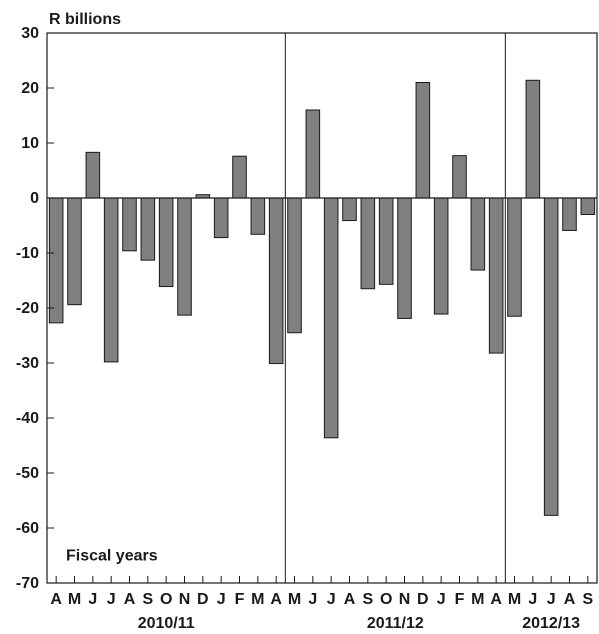 The width and height of the screenshot is (599, 634). I want to click on y-tick-label-3: 0, so click(34, 198).